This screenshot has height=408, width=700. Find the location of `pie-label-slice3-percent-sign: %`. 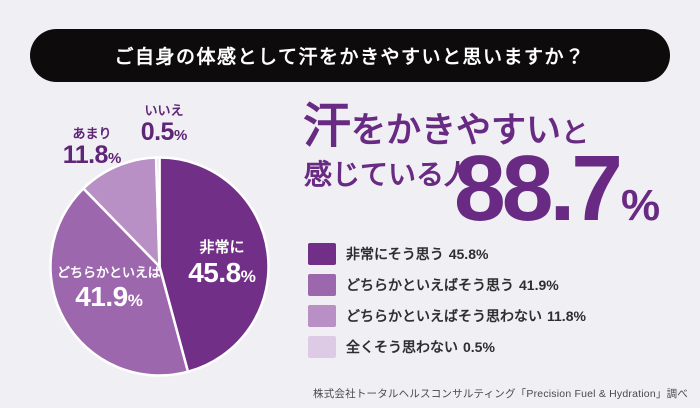

pie-label-slice3-percent-sign: % is located at coordinates (114, 159).